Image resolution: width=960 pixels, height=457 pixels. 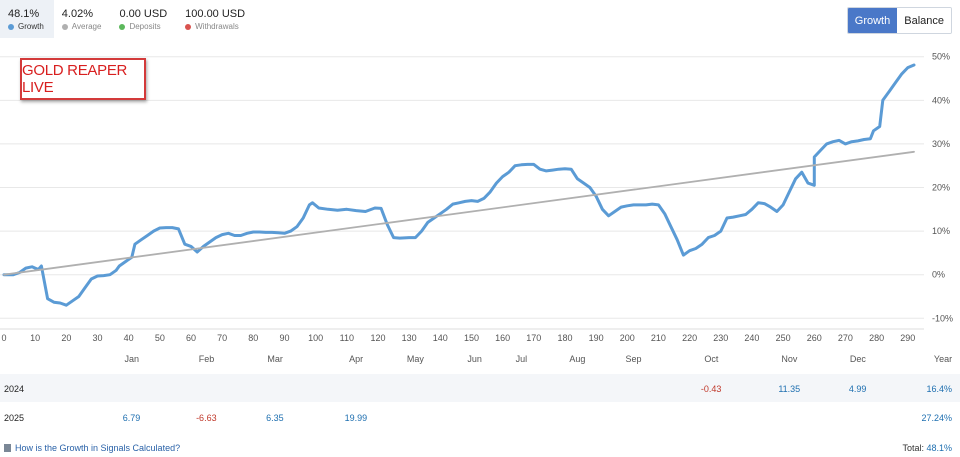 What do you see at coordinates (480, 388) in the screenshot?
I see `yearly-row-2024: 2024 -0.43 11.35 4.99 16.4%` at bounding box center [480, 388].